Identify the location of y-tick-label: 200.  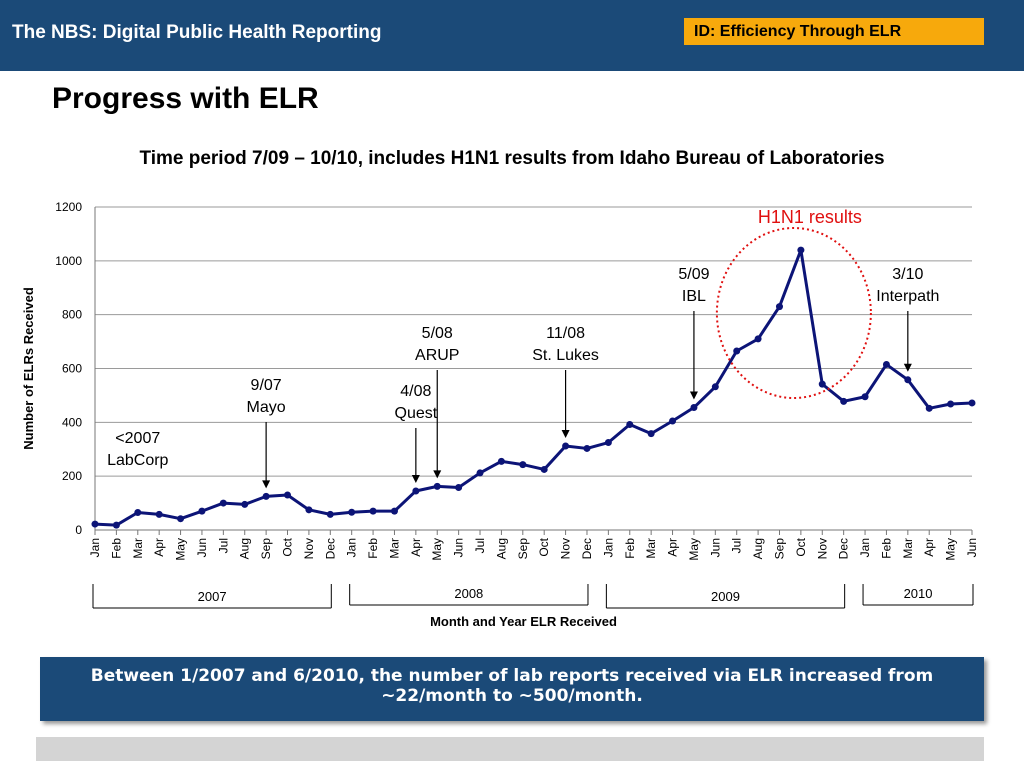
(72, 476).